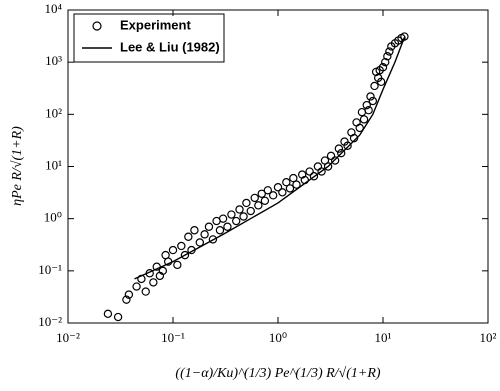 This screenshot has width=500, height=391. What do you see at coordinates (53, 164) in the screenshot?
I see `y-tick-label: 10¹` at bounding box center [53, 164].